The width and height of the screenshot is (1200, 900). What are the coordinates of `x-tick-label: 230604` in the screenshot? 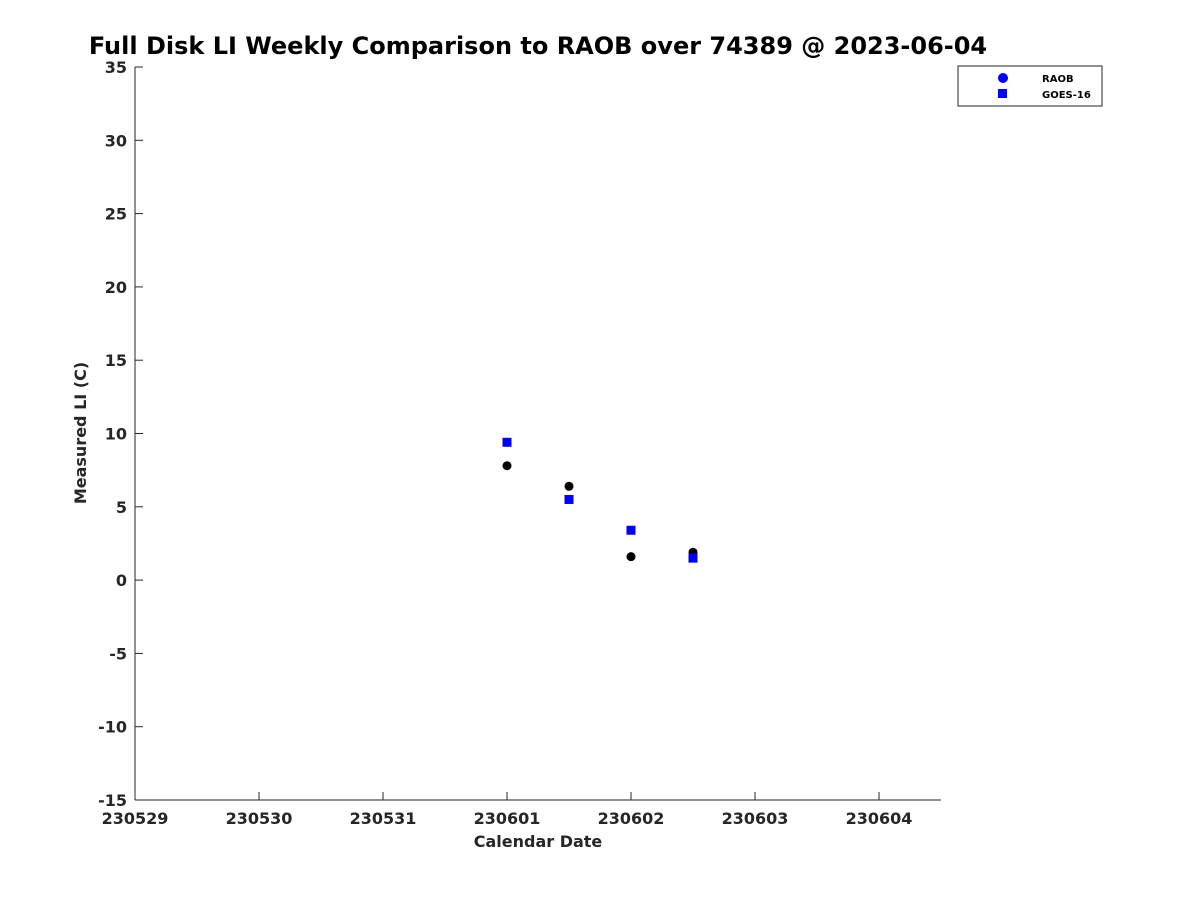 It's located at (879, 818).